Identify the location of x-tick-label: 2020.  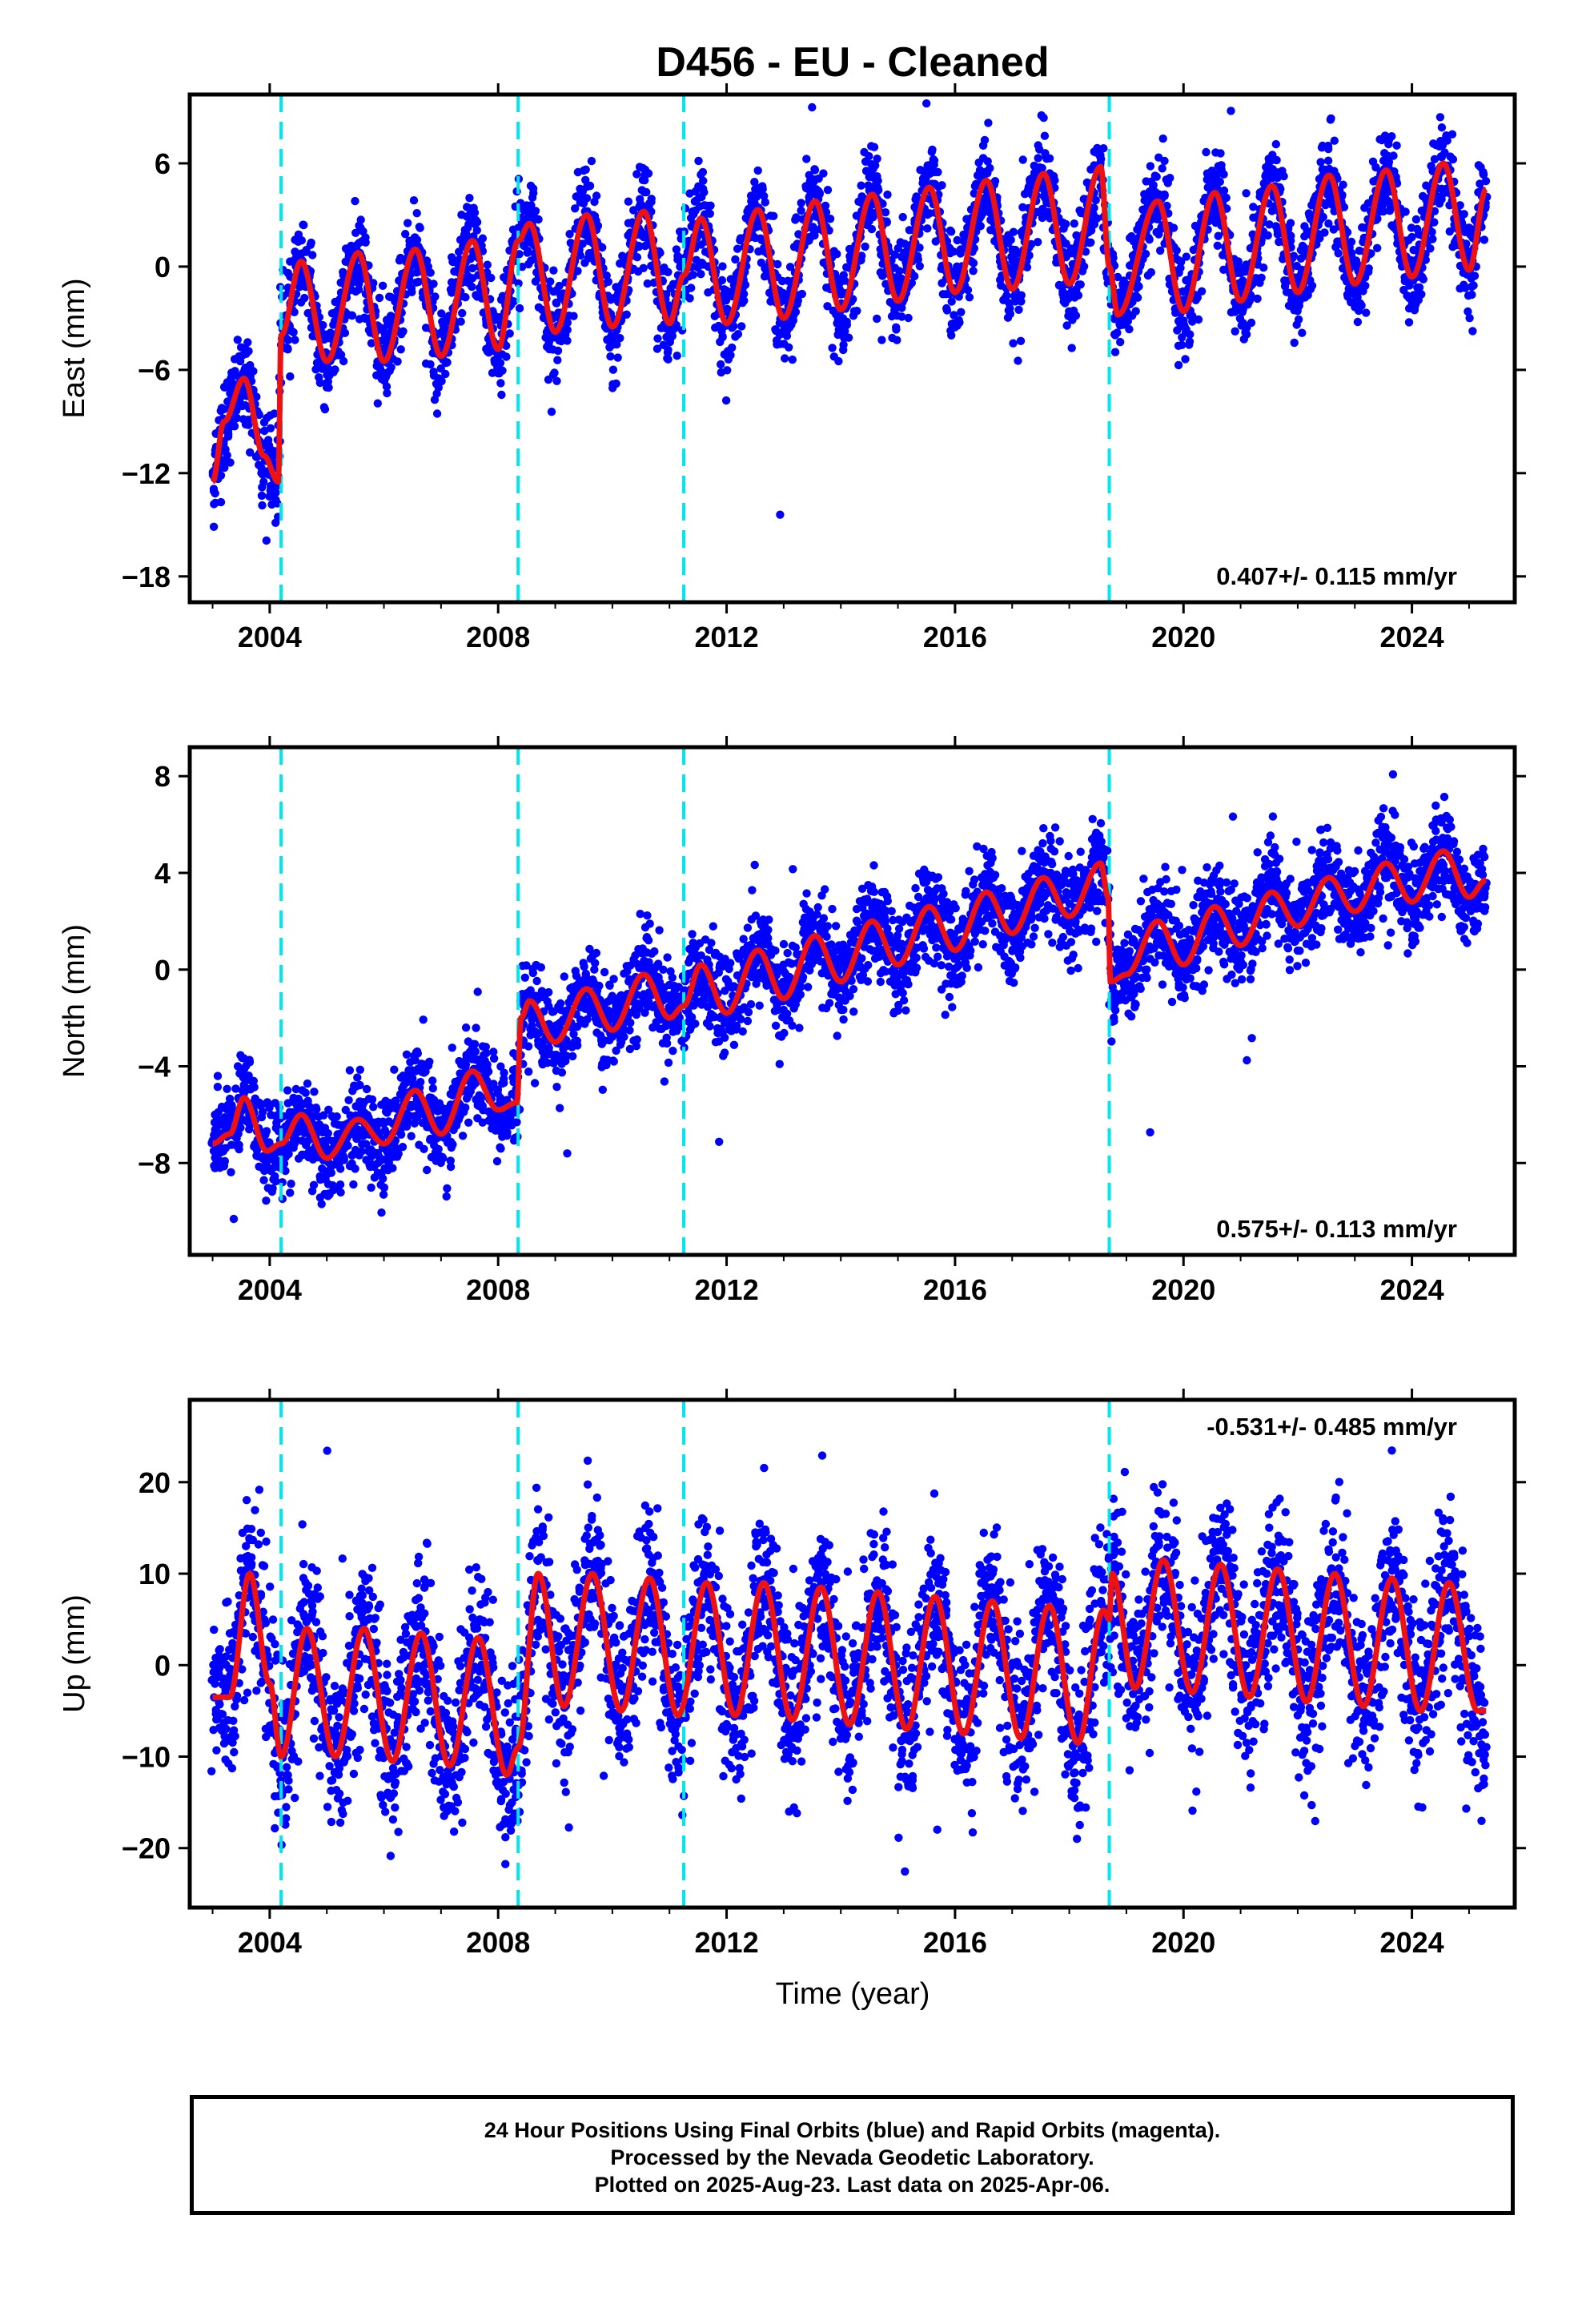
(1183, 637).